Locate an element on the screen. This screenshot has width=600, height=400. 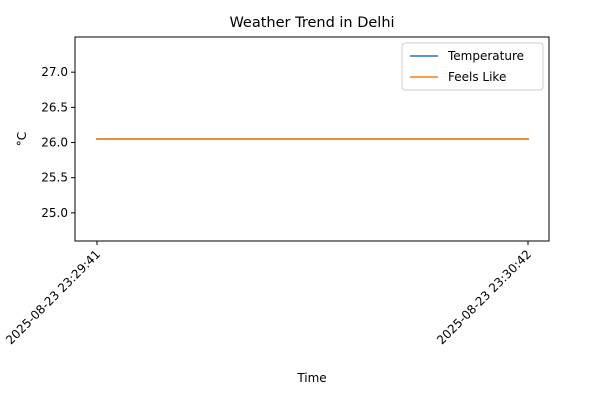
y-tick-label: 26.5 is located at coordinates (54, 107).